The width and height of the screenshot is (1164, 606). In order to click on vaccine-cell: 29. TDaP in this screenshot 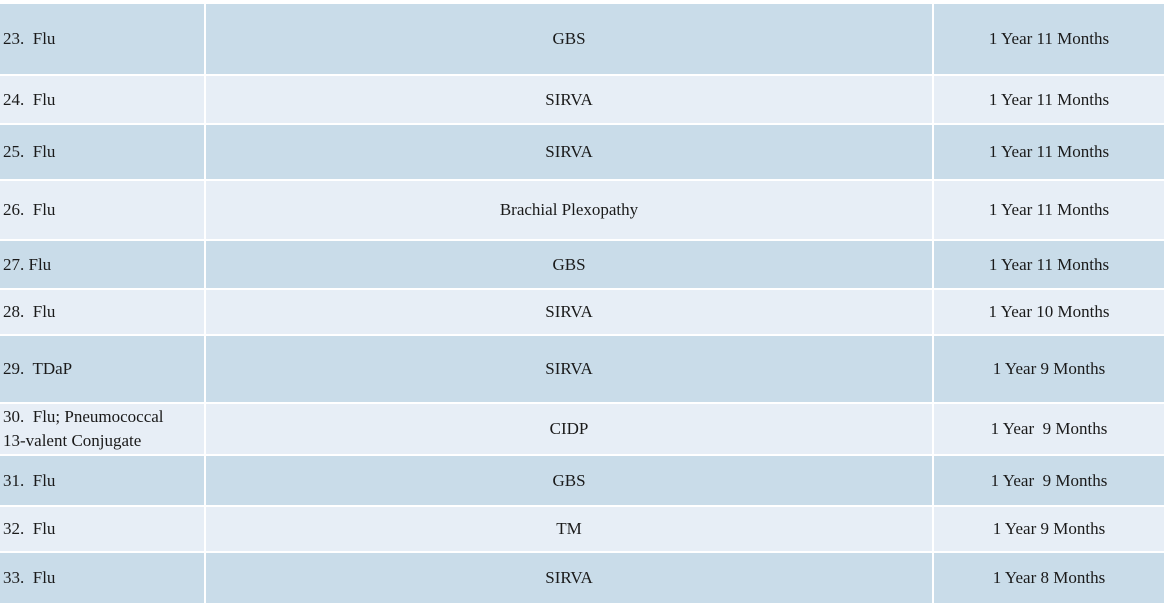, I will do `click(102, 369)`.